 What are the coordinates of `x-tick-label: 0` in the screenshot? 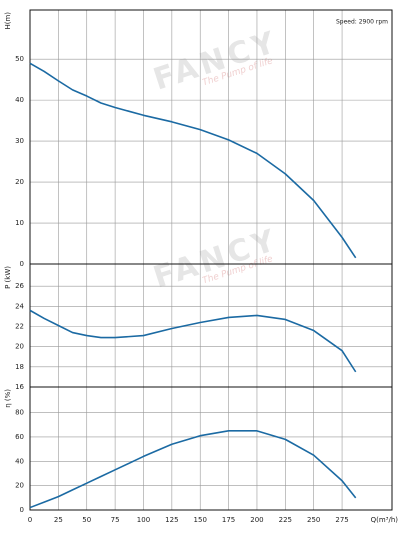 It's located at (30, 520).